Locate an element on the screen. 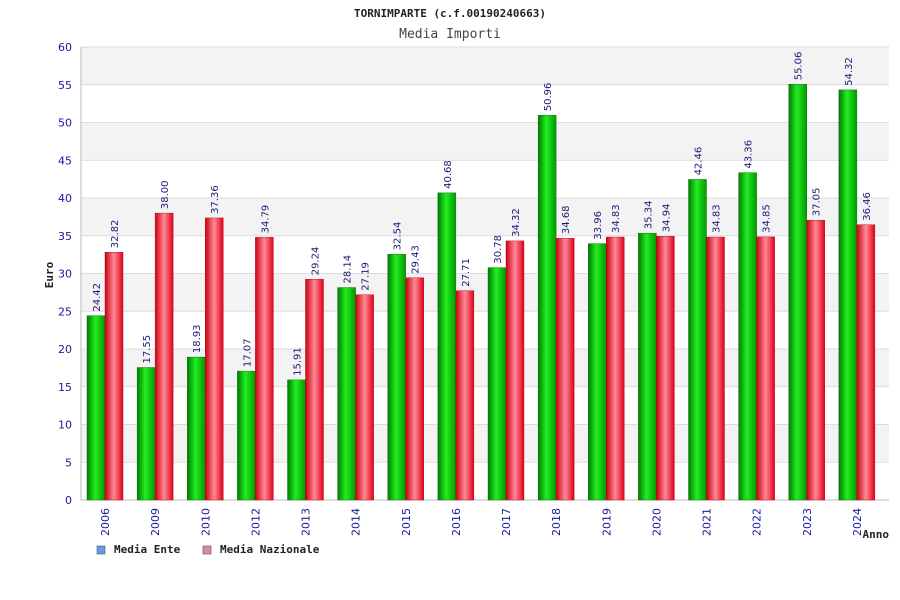 The height and width of the screenshot is (600, 900). y-tick-labels: 0 5 10 15 20 25 30 35 40 45 50 55 60 is located at coordinates (65, 274).